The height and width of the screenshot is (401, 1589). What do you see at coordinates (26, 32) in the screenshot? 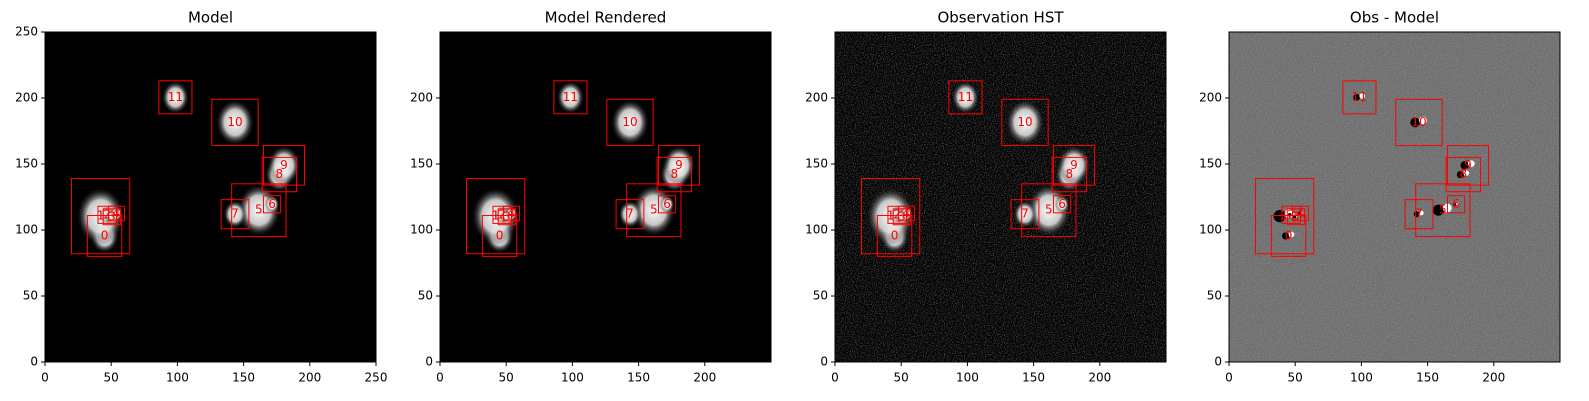
I see `y-tick-label: 250` at bounding box center [26, 32].